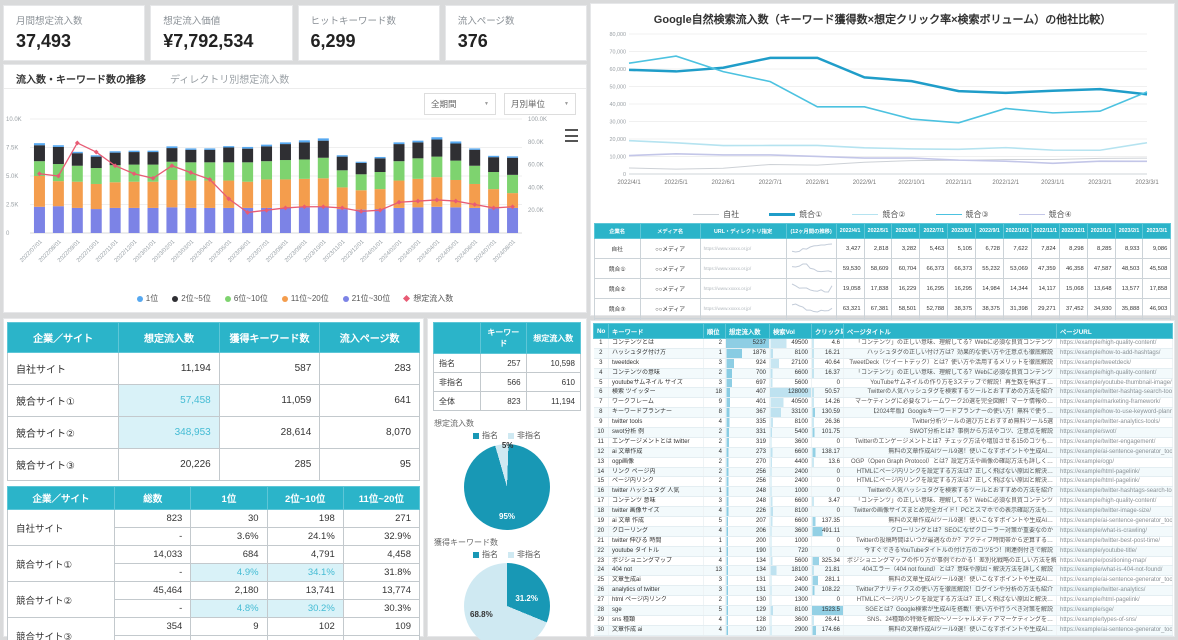 This screenshot has width=1178, height=640. I want to click on table-cell: クローリングとは？SEOになぜクローラー対策が重要なのか, so click(950, 531).